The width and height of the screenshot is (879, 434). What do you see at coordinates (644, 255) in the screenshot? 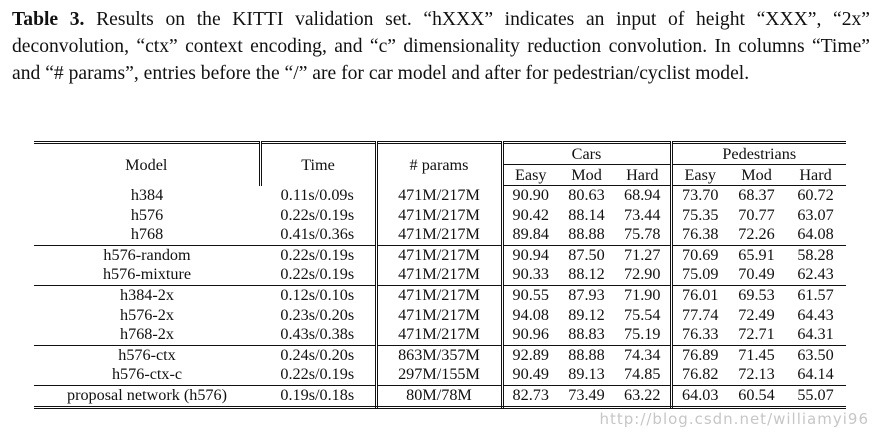
I see `cell-cars-hard: 71.27` at bounding box center [644, 255].